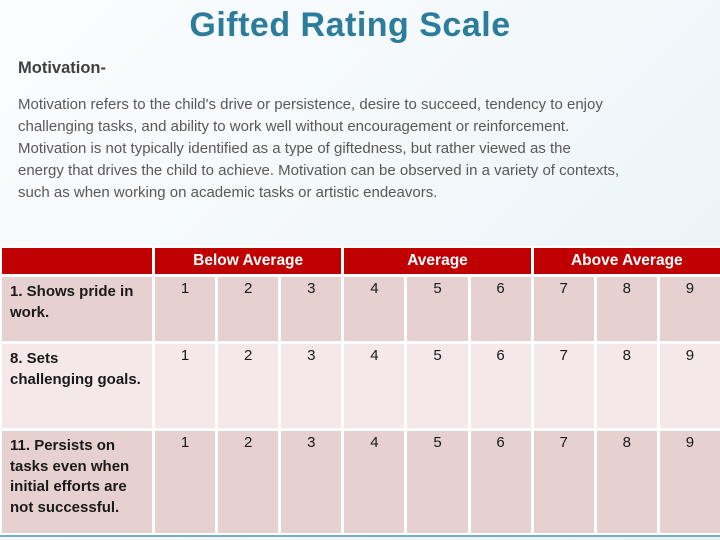 The width and height of the screenshot is (720, 540). I want to click on bottom-accent-line, so click(360, 536).